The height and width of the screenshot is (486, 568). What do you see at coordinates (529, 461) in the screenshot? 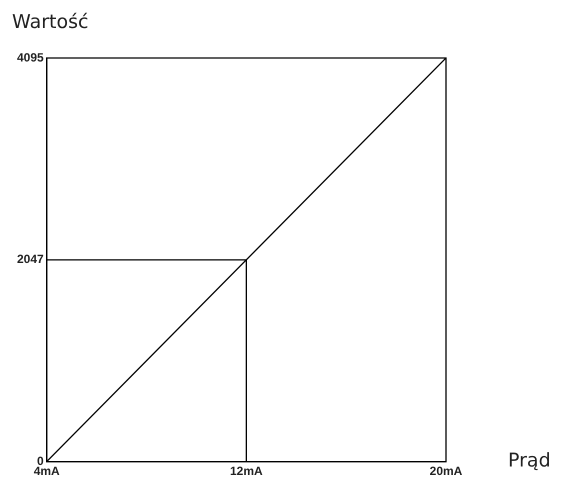
I see `x-axis-title: Prąd` at bounding box center [529, 461].